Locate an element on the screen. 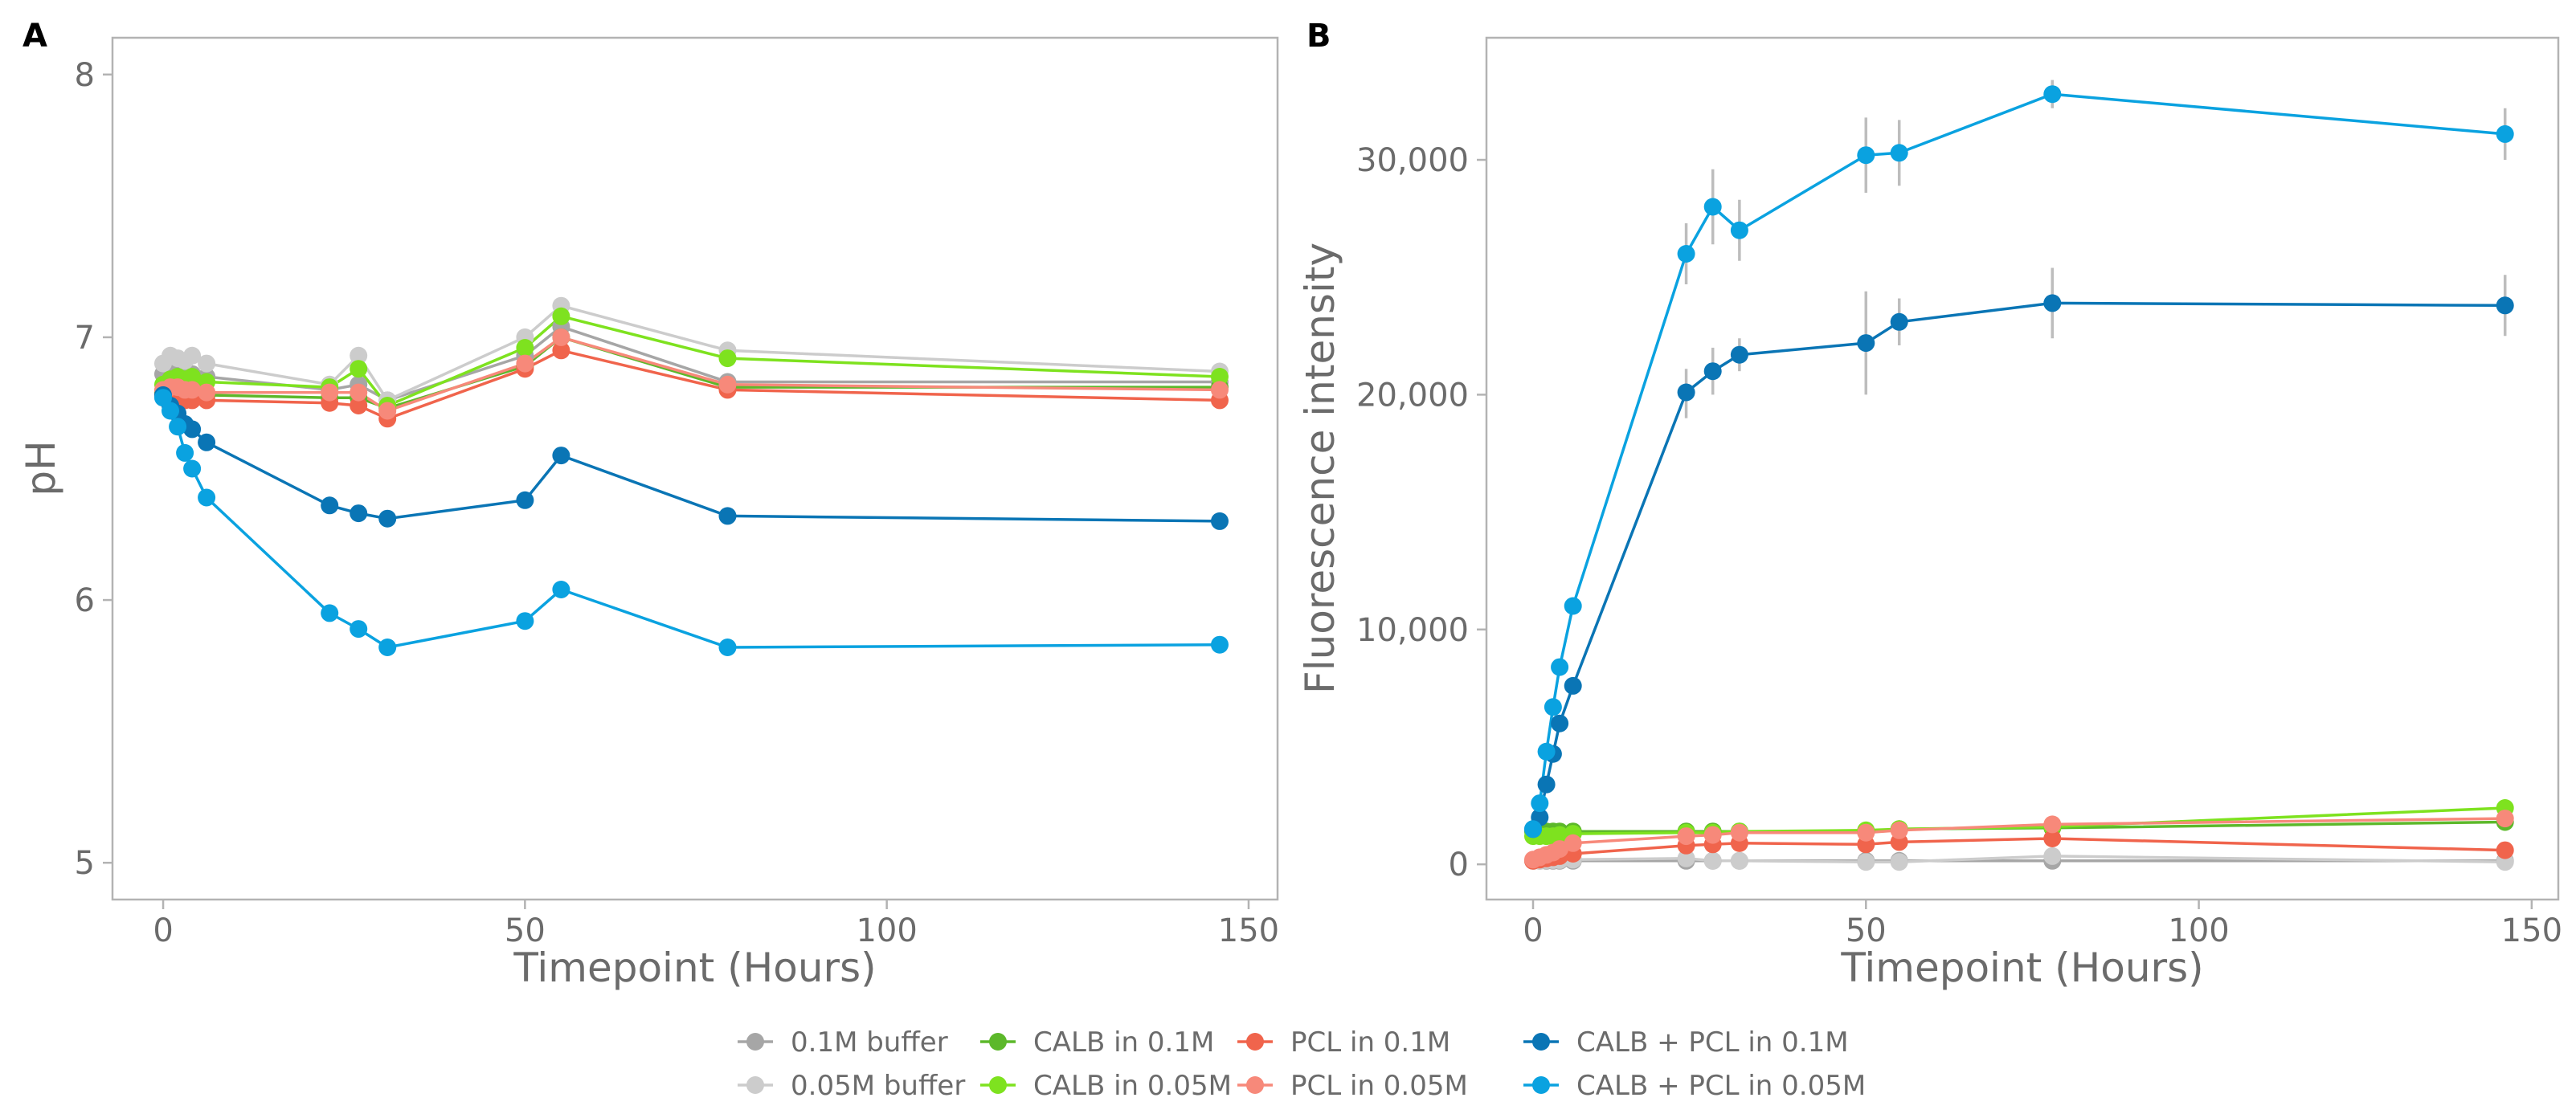 The width and height of the screenshot is (2576, 1118). panel-a-x-tick-label: 100 is located at coordinates (887, 930).